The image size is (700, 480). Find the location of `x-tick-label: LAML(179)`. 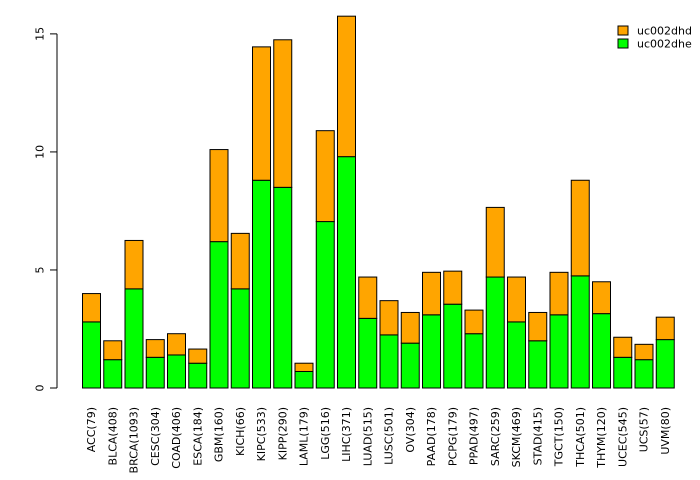

x-tick-label: LAML(179) is located at coordinates (304, 436).